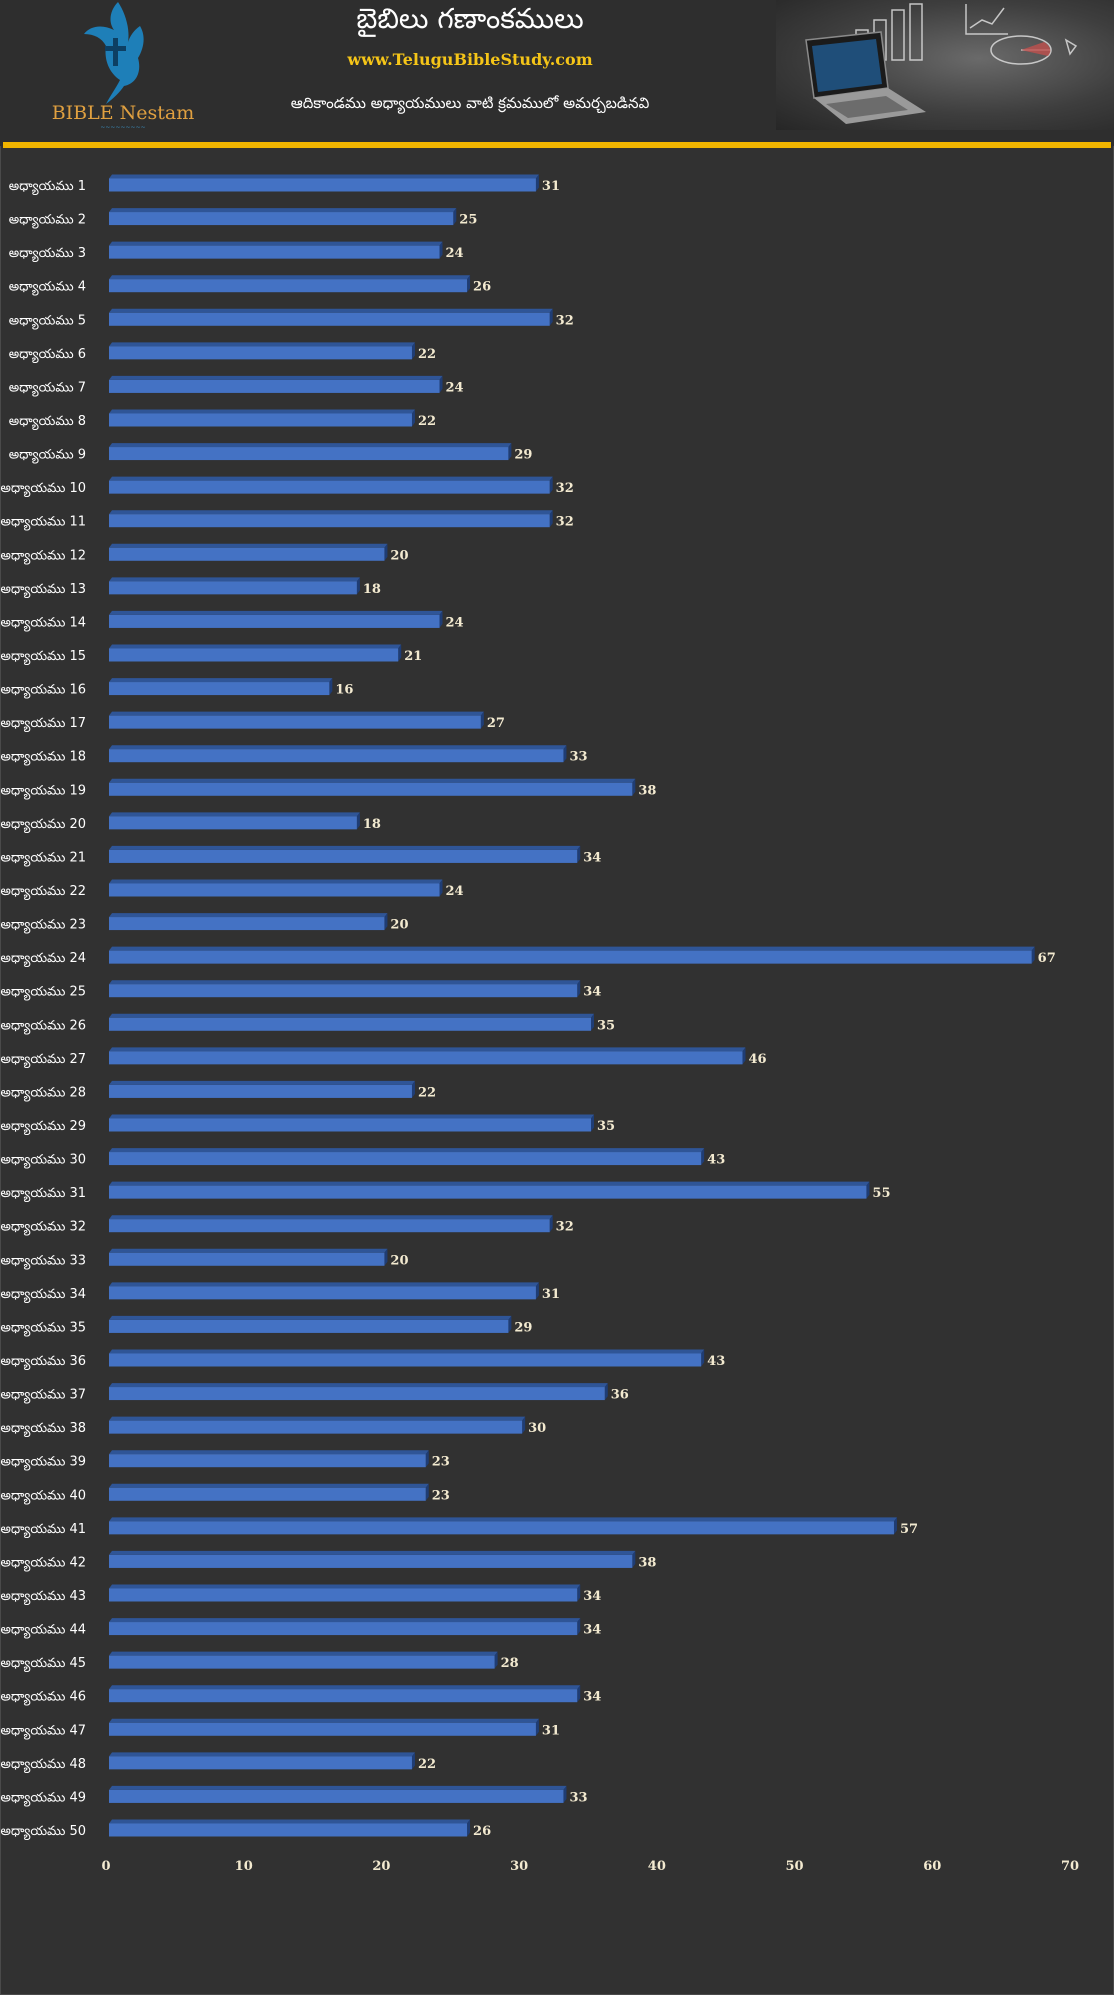 The height and width of the screenshot is (1995, 1114). What do you see at coordinates (945, 65) in the screenshot?
I see `laptop-chalkboard-photo` at bounding box center [945, 65].